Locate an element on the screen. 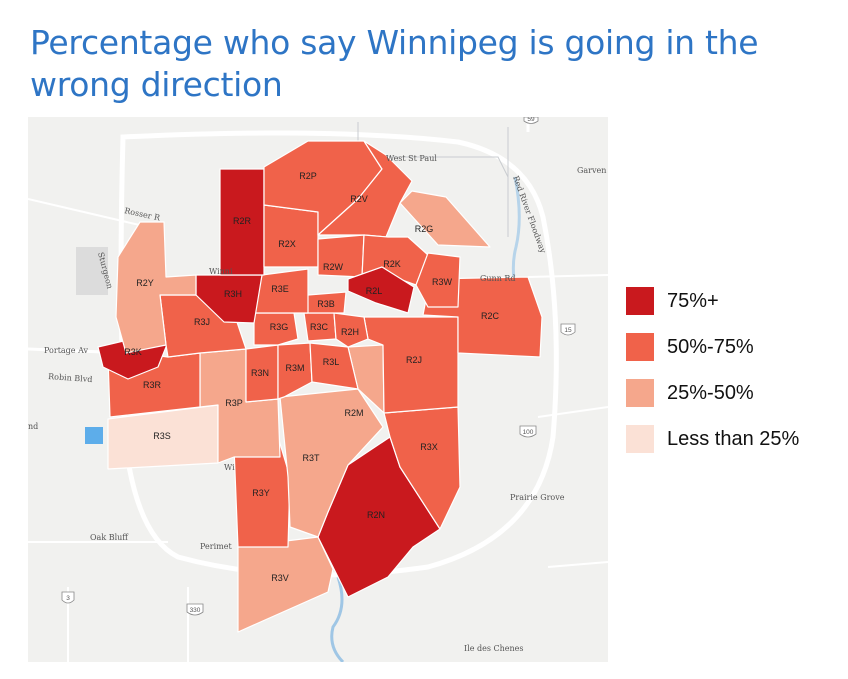 Image resolution: width=848 pixels, height=679 pixels. label-r2m: R2M is located at coordinates (353, 413).